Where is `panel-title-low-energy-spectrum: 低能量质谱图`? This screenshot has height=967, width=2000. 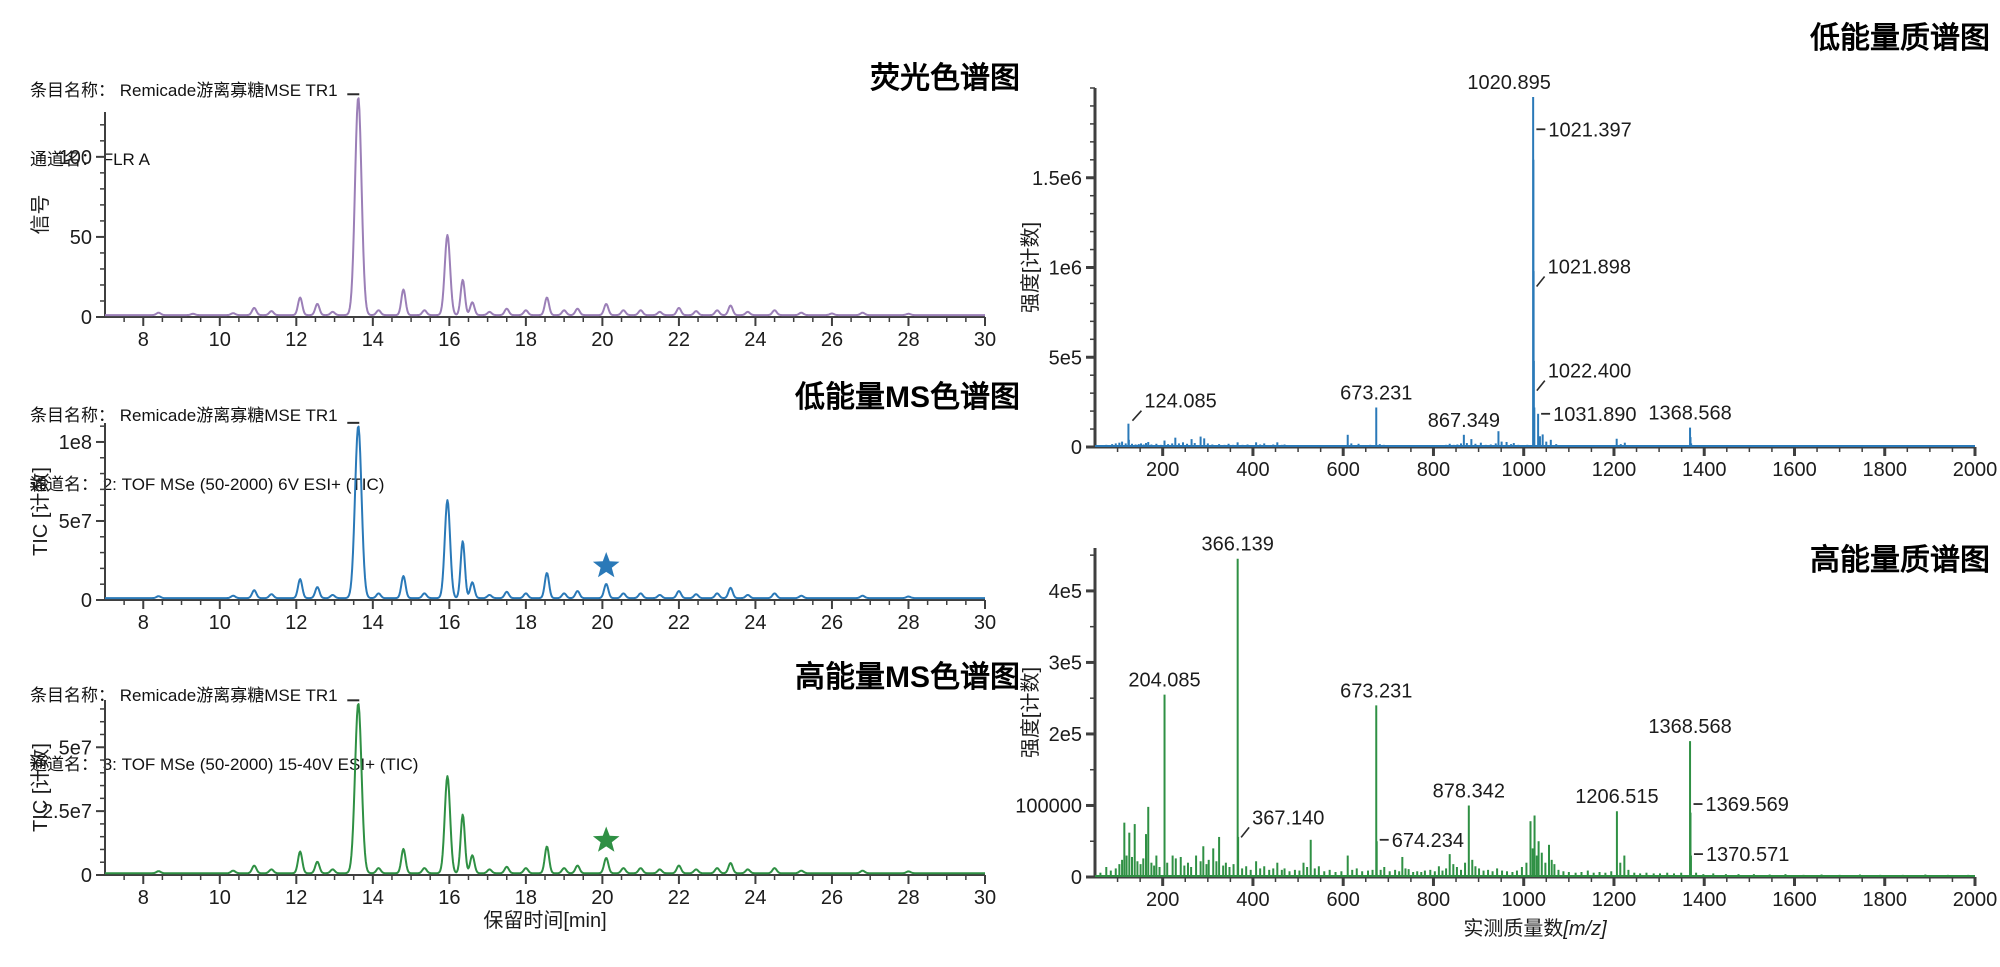 panel-title-low-energy-spectrum: 低能量质谱图 is located at coordinates (1900, 38).